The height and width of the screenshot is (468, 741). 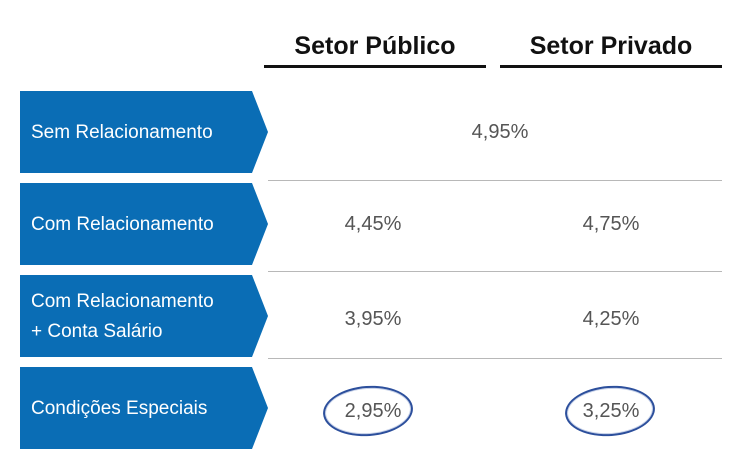 What do you see at coordinates (611, 319) in the screenshot?
I see `rate-privado-conta-salario: 4,25%` at bounding box center [611, 319].